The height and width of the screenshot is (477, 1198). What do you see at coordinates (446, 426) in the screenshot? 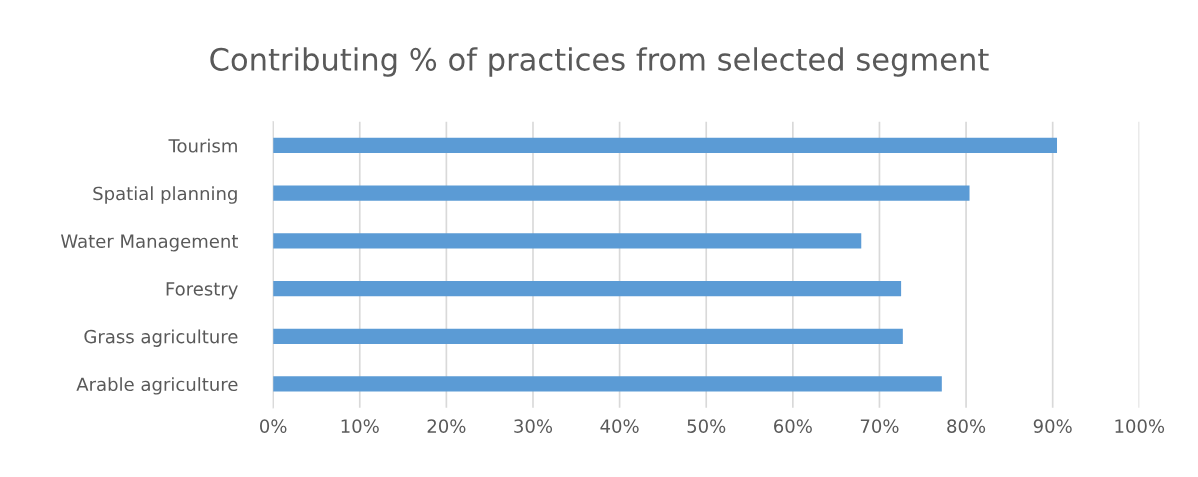
I see `x-tick-label: 20%` at bounding box center [446, 426].